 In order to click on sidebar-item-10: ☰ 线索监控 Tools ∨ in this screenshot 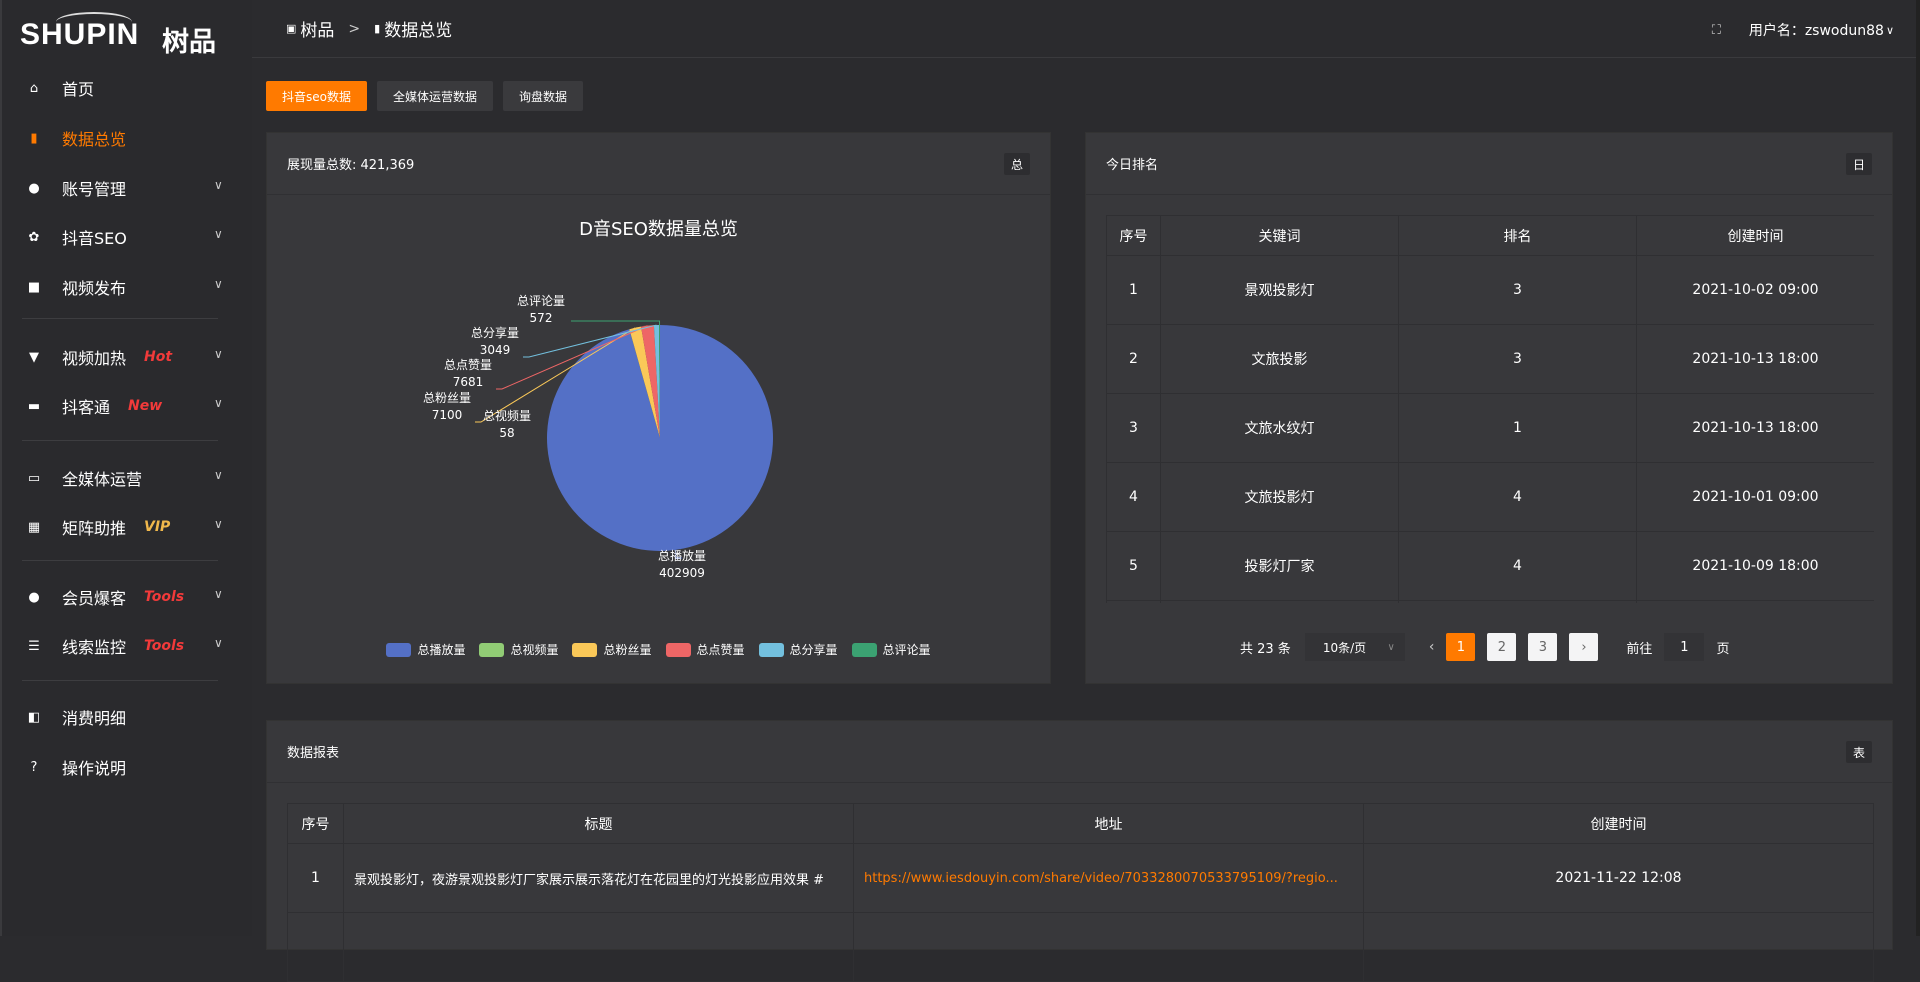, I will do `click(122, 646)`.